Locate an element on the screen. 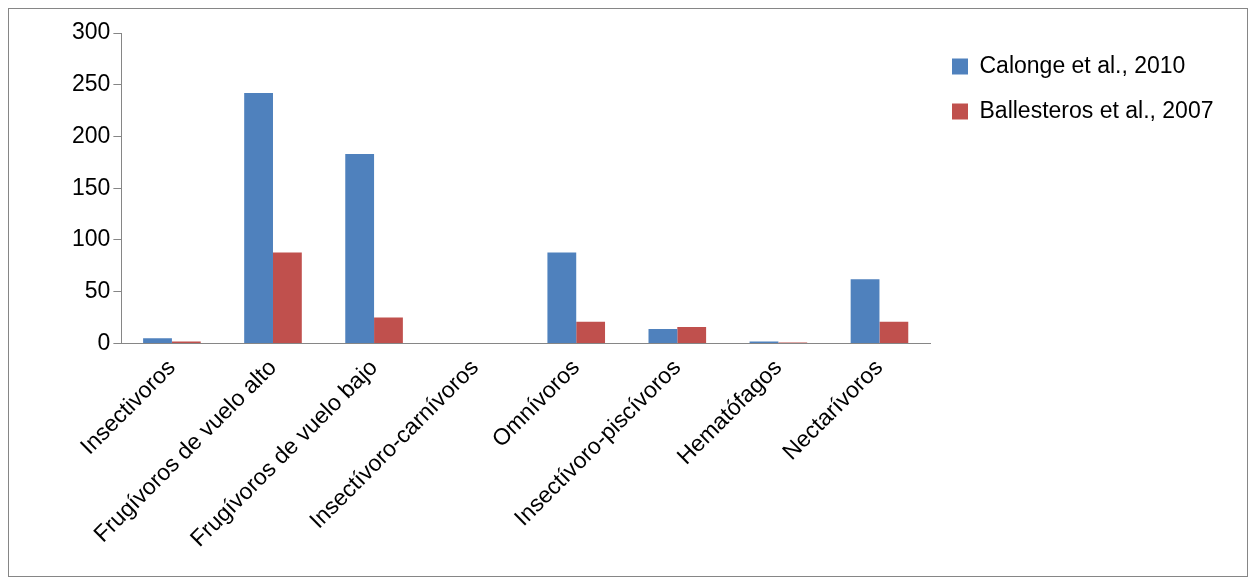 This screenshot has width=1256, height=585. y-tick-label: 100 is located at coordinates (91, 238).